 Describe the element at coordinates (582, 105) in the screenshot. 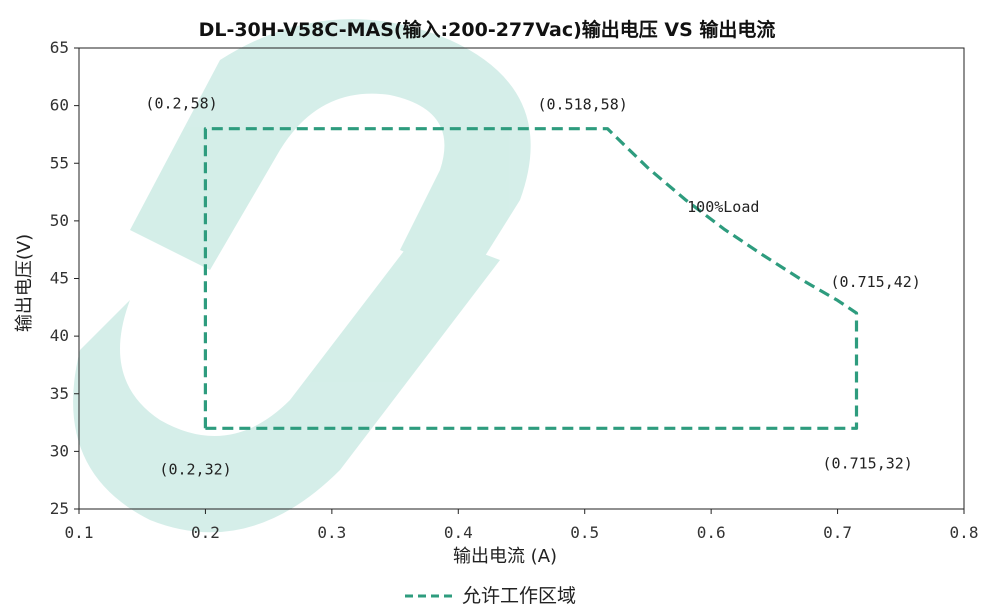

I see `point-annotation: (0.518,58)` at that location.